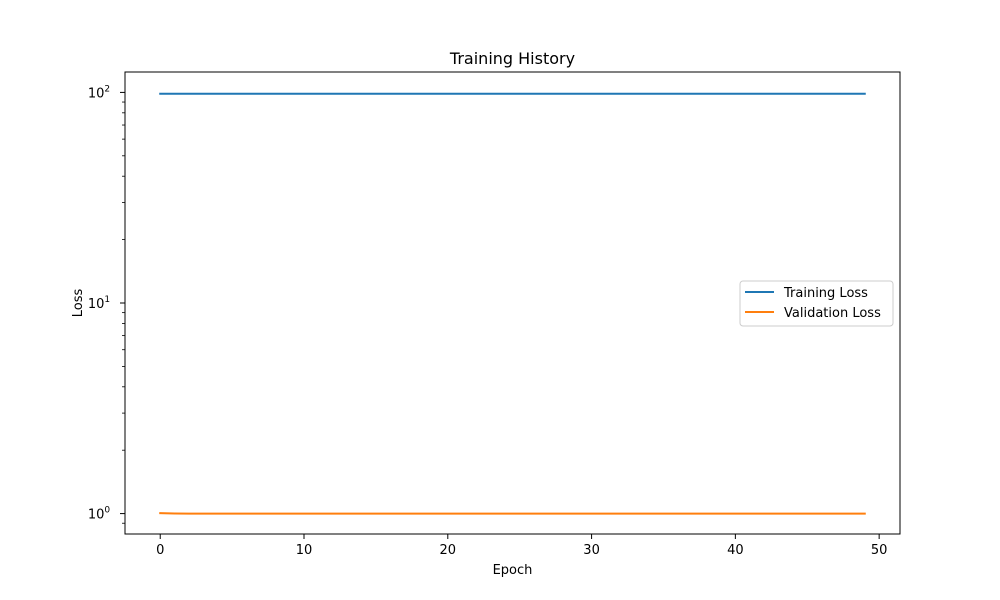 The height and width of the screenshot is (600, 1000). Describe the element at coordinates (160, 550) in the screenshot. I see `x-tick-label: 0` at that location.